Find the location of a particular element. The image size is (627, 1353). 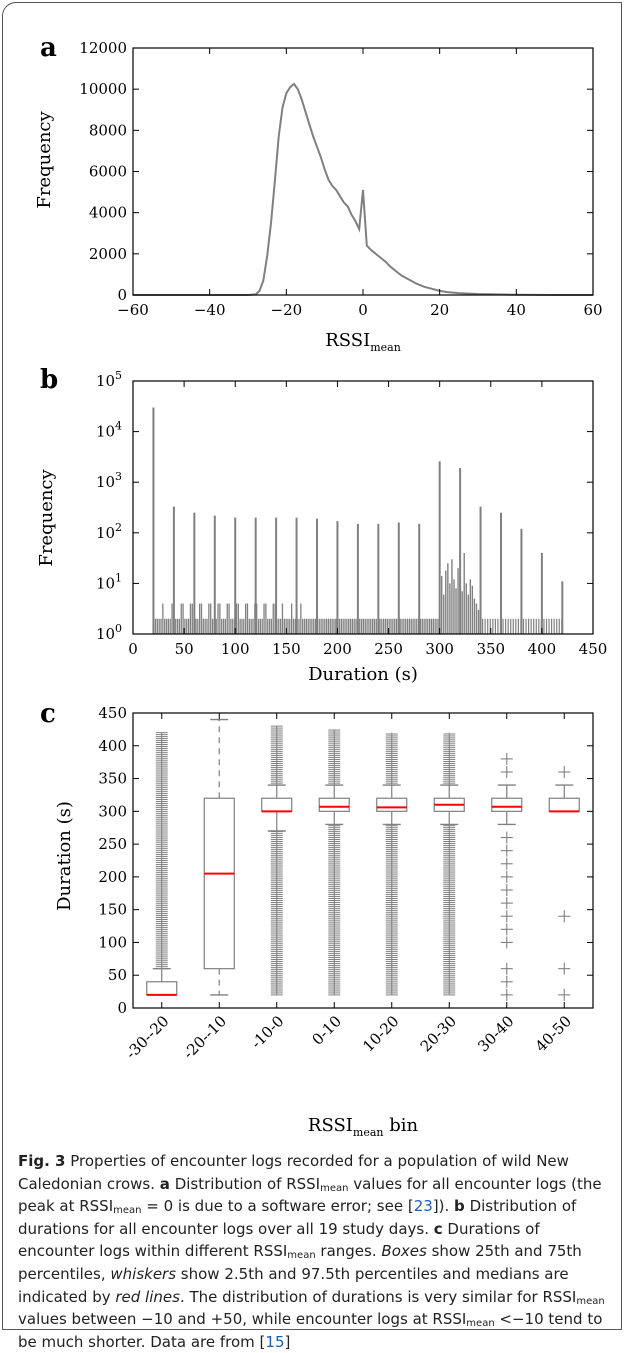

panel-a-ytick-label: 12000 is located at coordinates (103, 48).